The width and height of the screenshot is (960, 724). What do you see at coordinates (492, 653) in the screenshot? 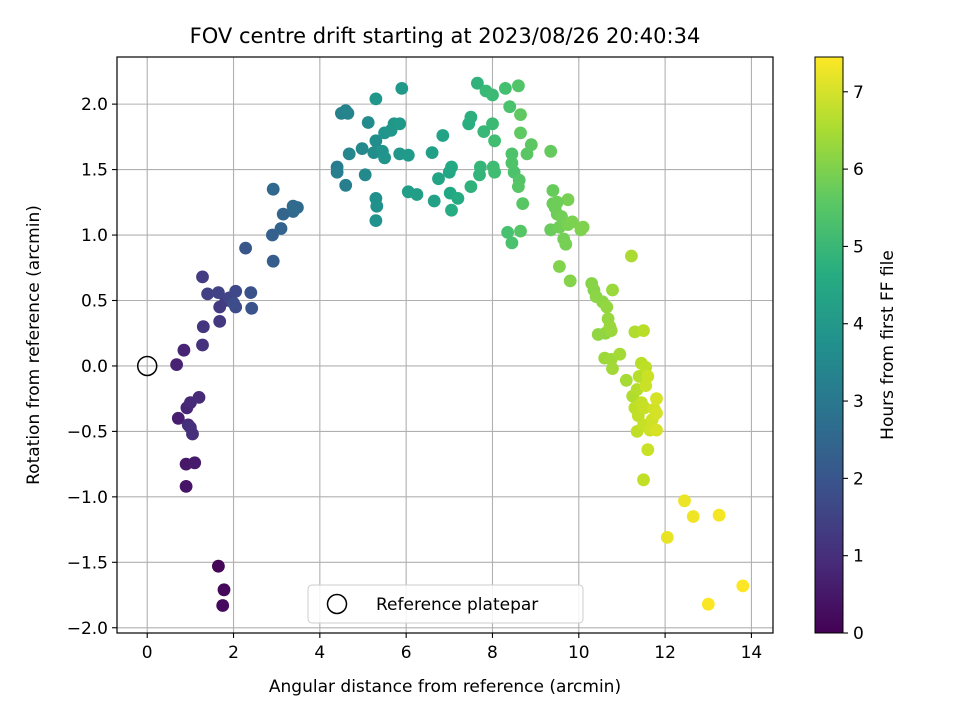
I see `x-tick-label: 8` at bounding box center [492, 653].